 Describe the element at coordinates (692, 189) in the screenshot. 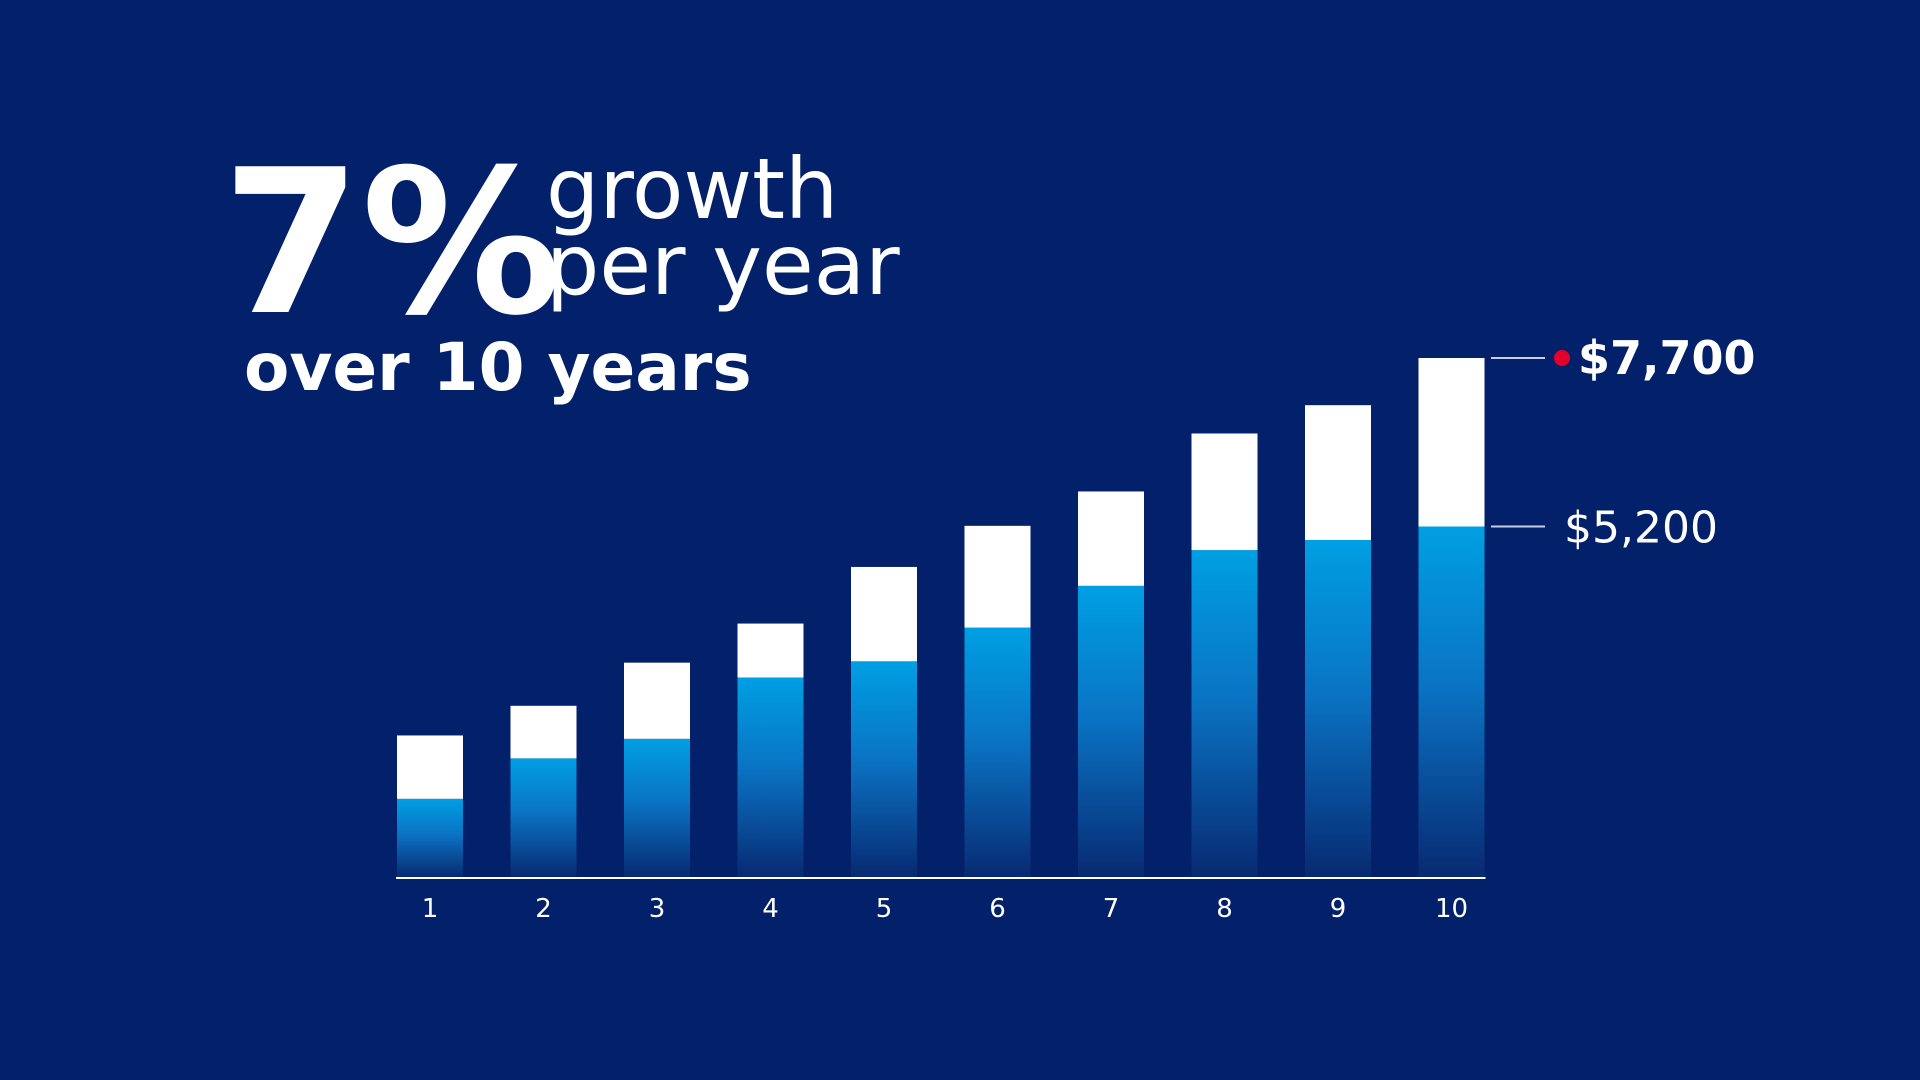

I see `headline-line1: growth` at that location.